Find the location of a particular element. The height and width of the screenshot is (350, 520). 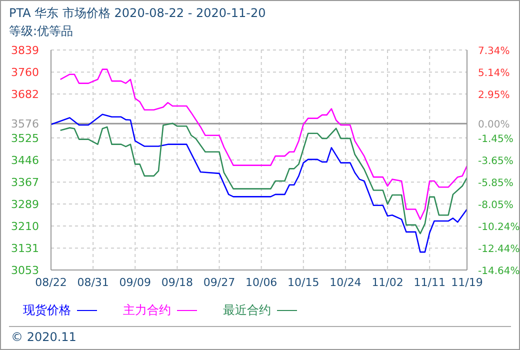

y2-tick-label: 0.00% is located at coordinates (494, 124).